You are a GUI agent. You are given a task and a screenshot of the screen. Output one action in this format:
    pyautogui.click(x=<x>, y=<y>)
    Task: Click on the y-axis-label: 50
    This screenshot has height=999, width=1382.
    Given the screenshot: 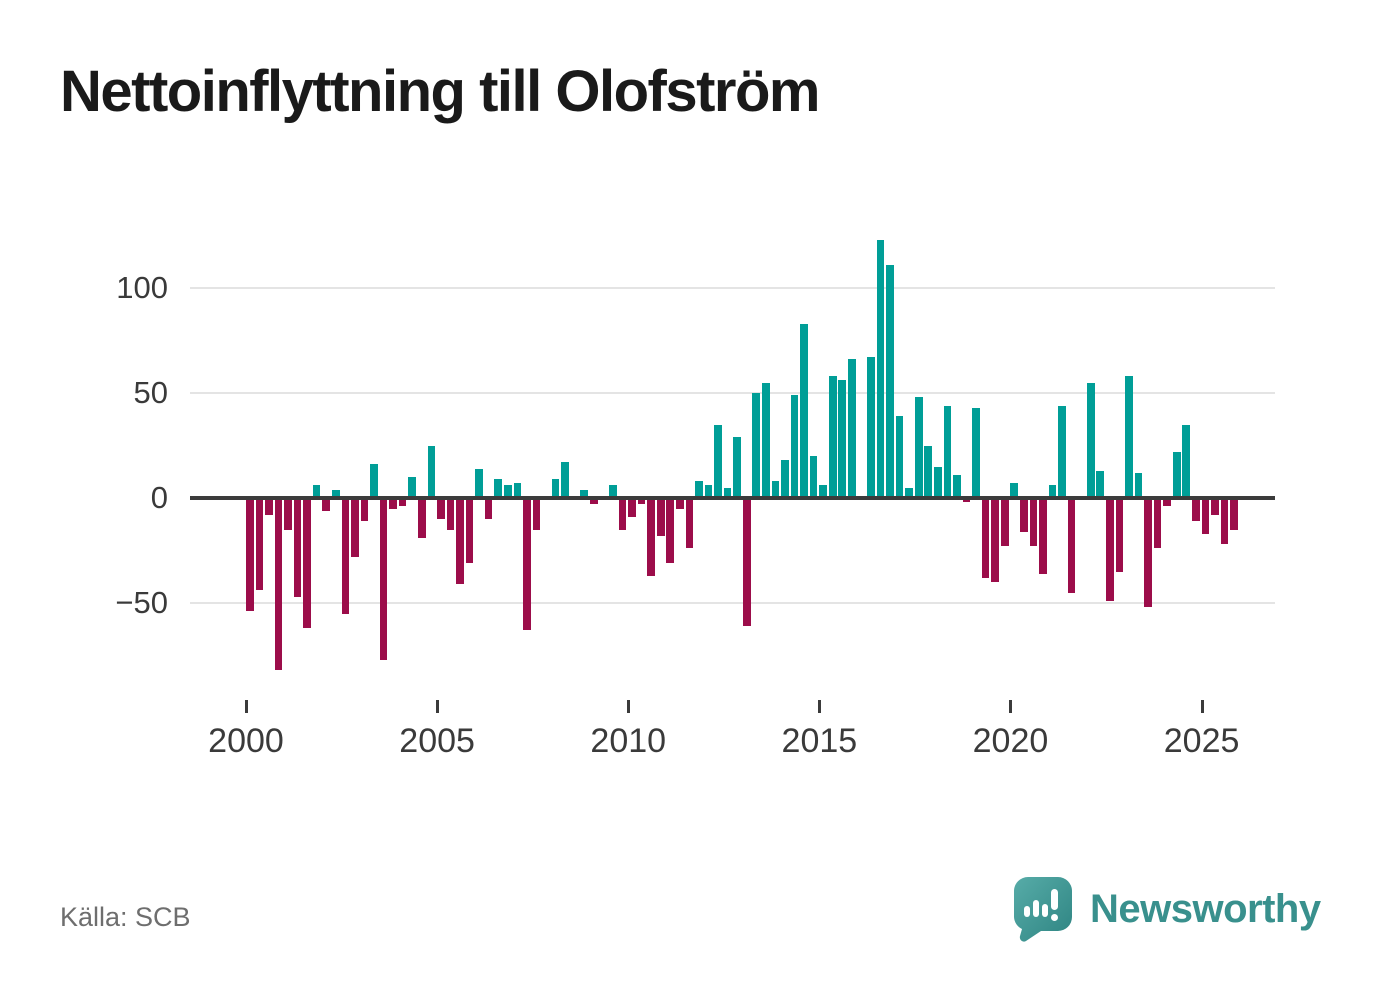 What is the action you would take?
    pyautogui.click(x=150, y=392)
    